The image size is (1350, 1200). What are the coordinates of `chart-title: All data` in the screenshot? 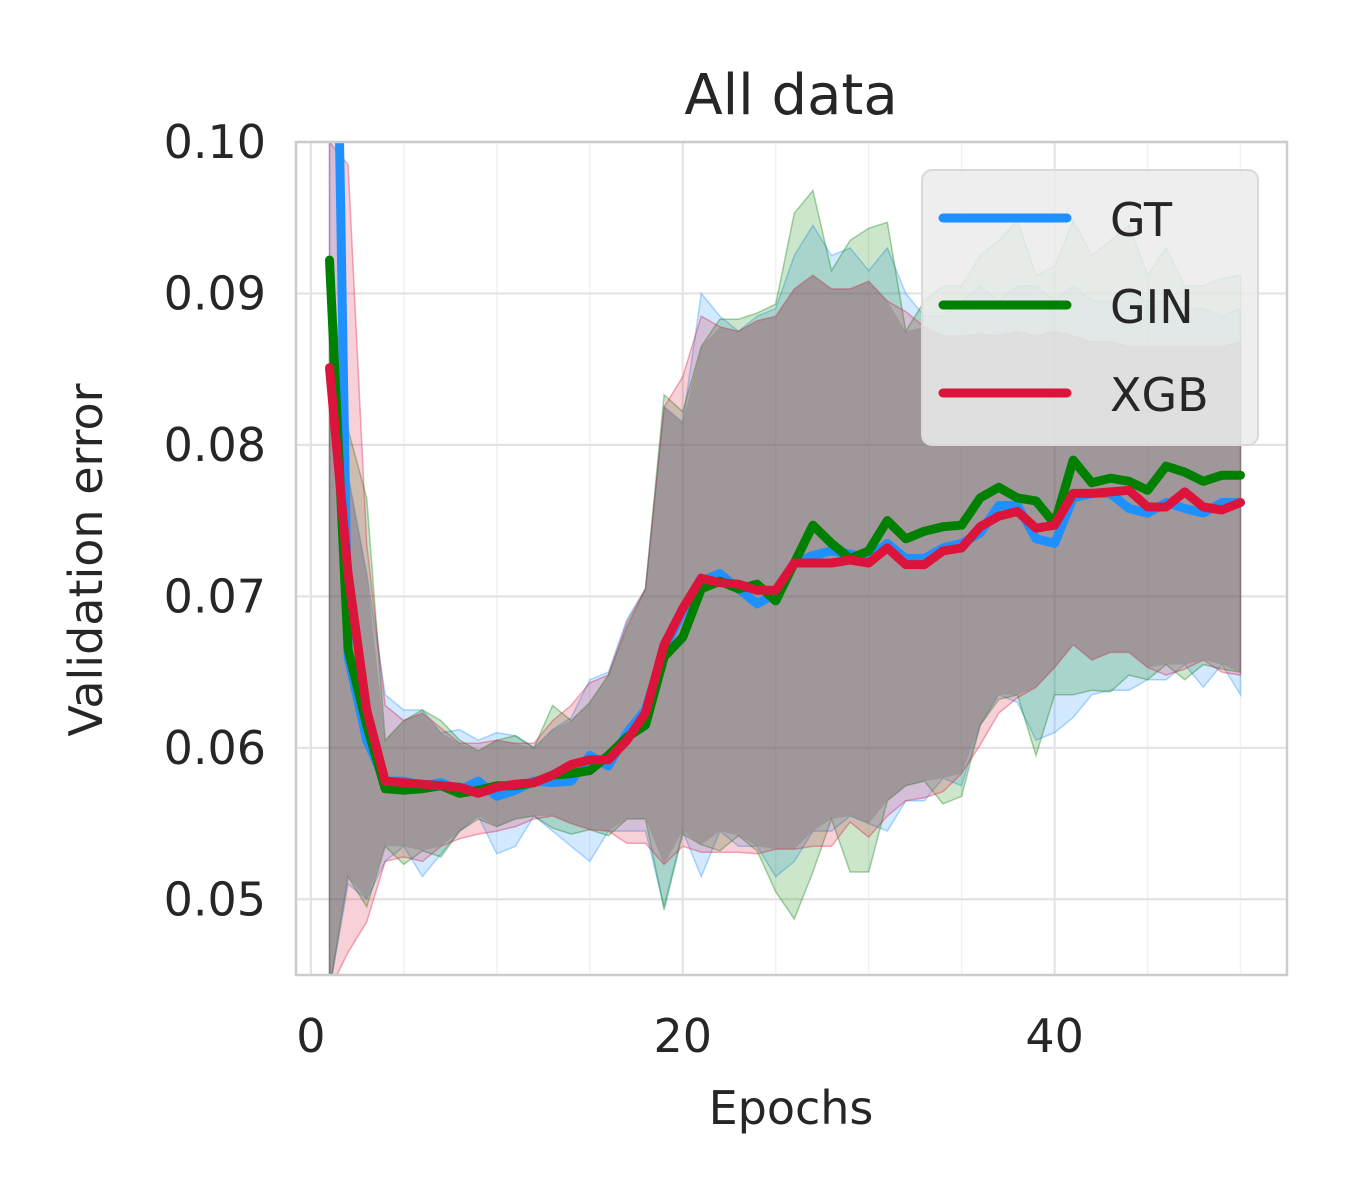 It's located at (790, 95).